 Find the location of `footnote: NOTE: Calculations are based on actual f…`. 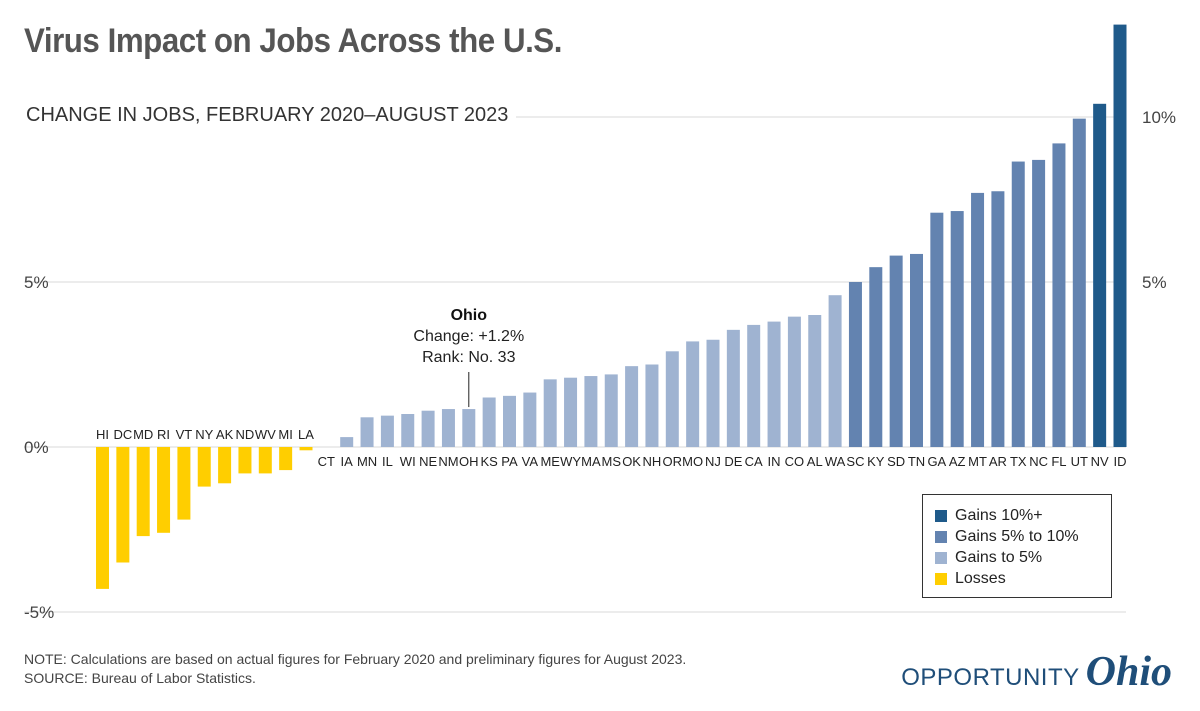

footnote: NOTE: Calculations are based on actual f… is located at coordinates (355, 669).